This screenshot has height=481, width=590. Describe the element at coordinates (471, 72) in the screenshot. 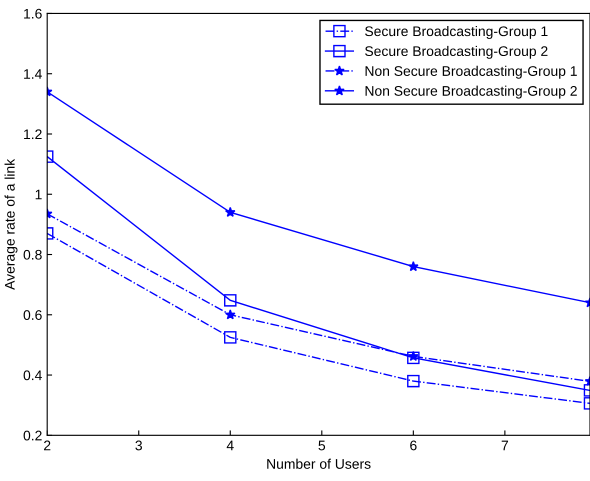

I see `legend-label: Non Secure Broadcasting-Group 1` at that location.